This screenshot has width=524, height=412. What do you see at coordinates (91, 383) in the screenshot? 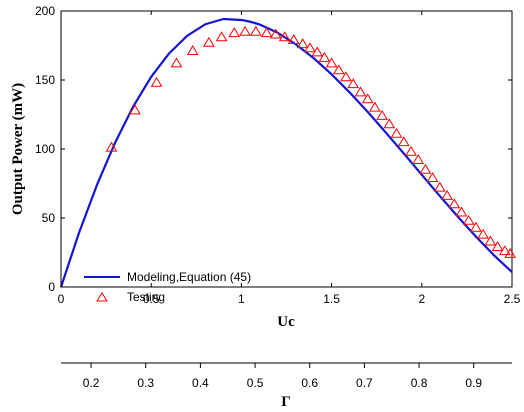
I see `x2-tick-label: 0.2` at bounding box center [91, 383].